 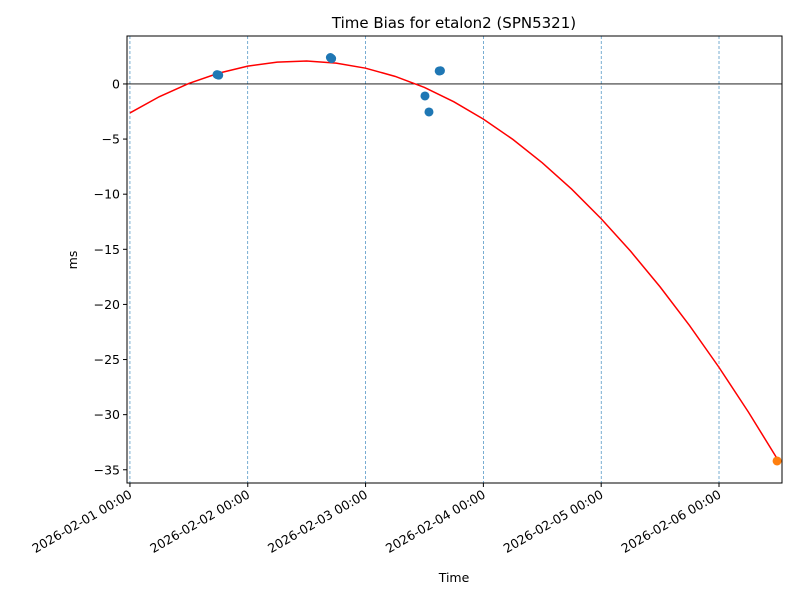 I want to click on y-axis-label: ms, so click(x=72, y=260).